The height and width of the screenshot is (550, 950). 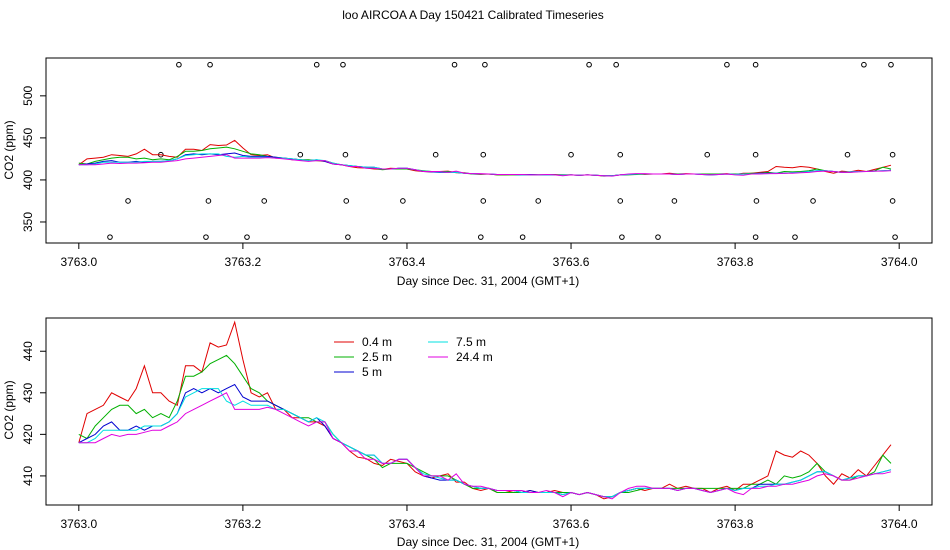 I want to click on legend-label: 24.4 m, so click(x=474, y=357).